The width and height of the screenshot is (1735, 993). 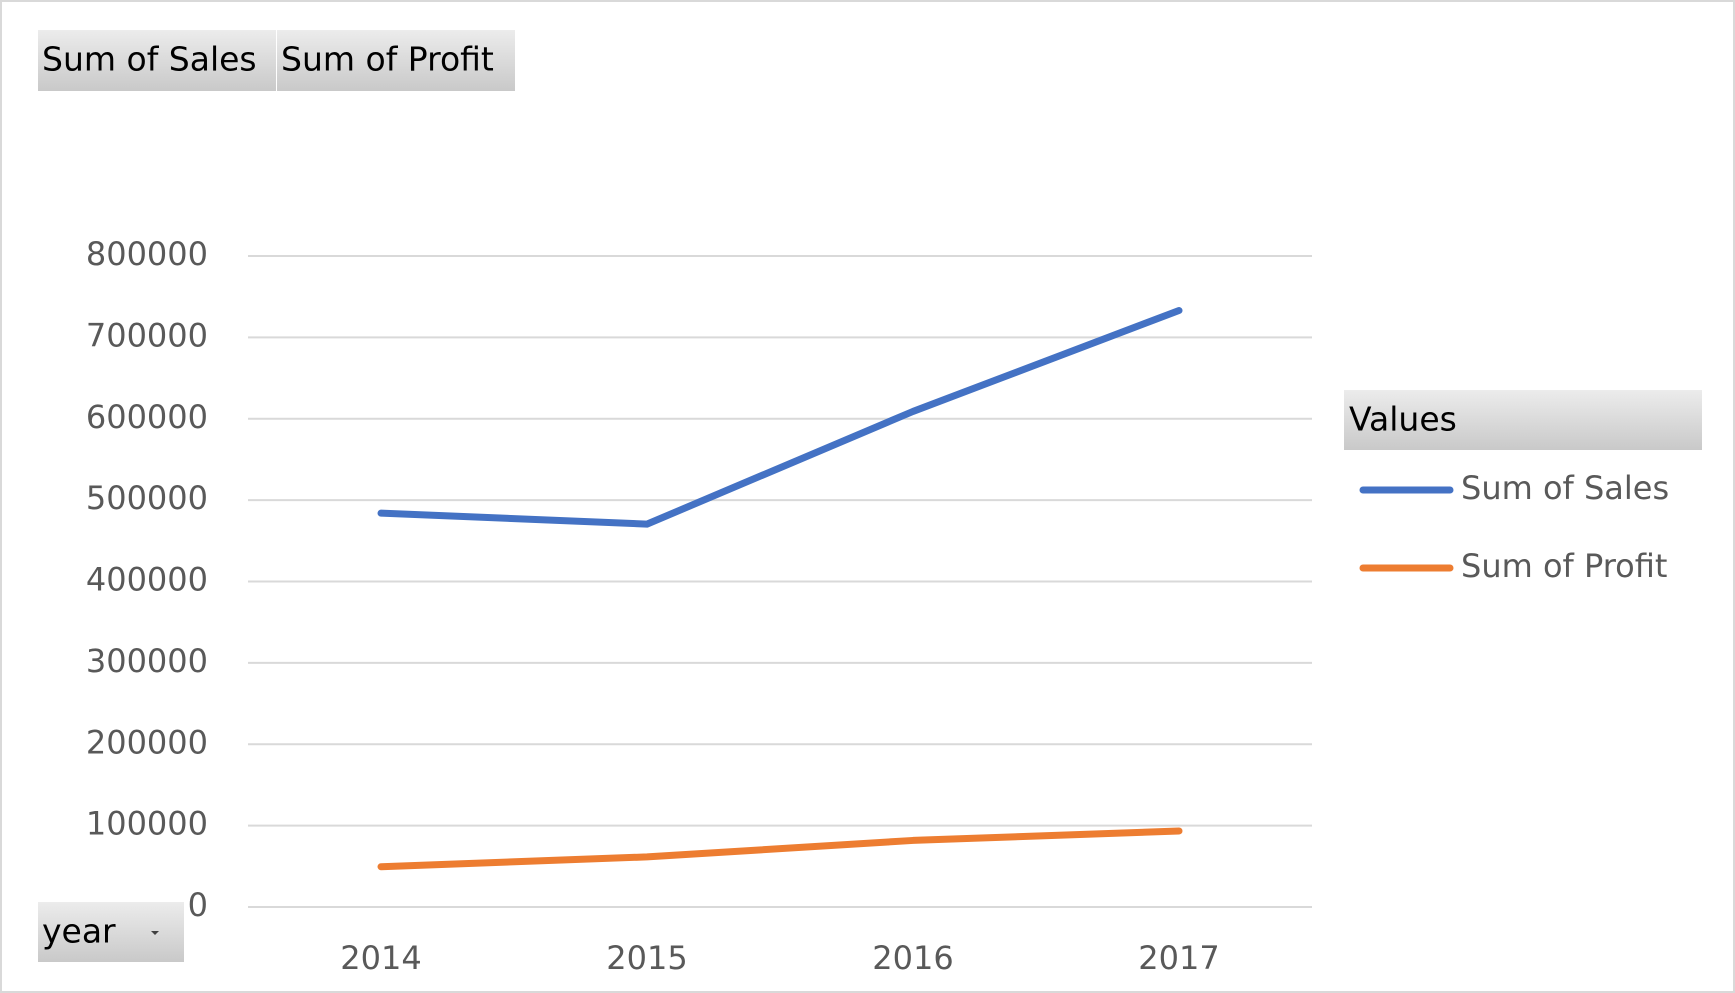 I want to click on y-tick-label: 600000, so click(x=147, y=417).